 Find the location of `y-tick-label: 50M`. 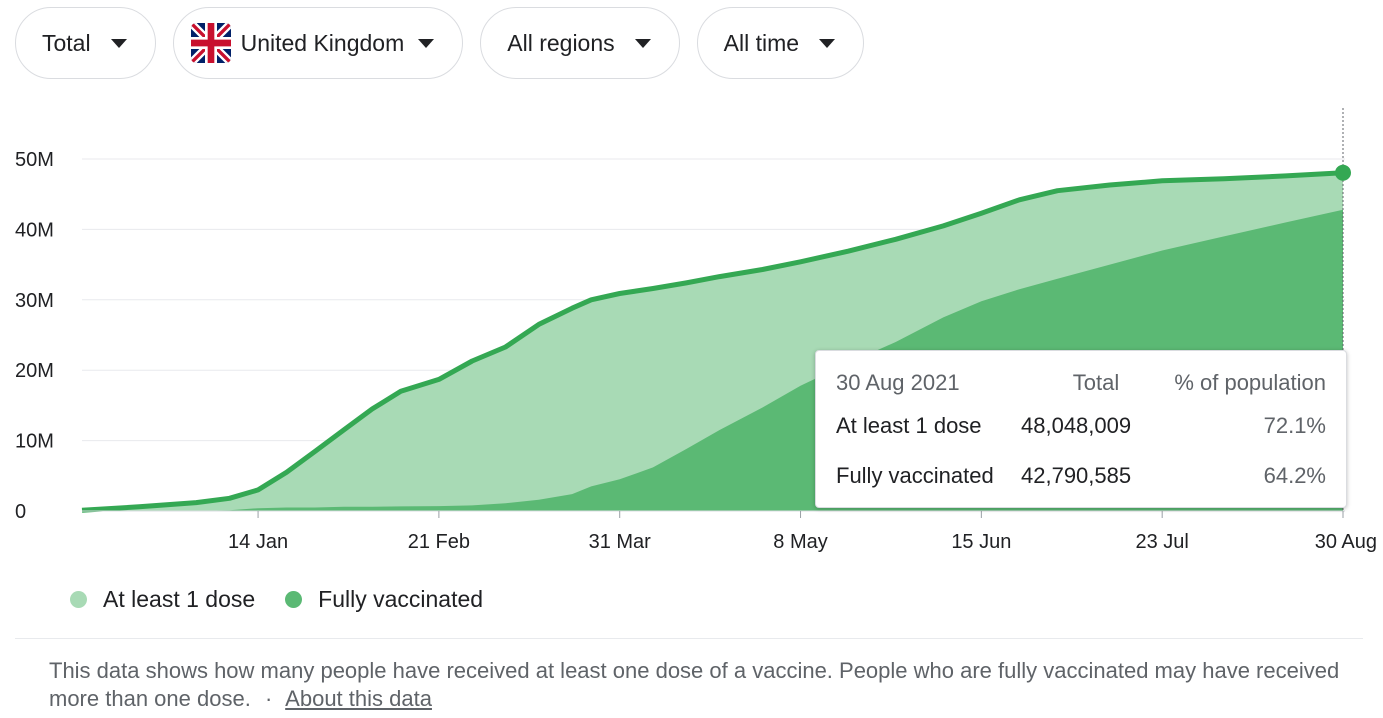

y-tick-label: 50M is located at coordinates (34, 160).